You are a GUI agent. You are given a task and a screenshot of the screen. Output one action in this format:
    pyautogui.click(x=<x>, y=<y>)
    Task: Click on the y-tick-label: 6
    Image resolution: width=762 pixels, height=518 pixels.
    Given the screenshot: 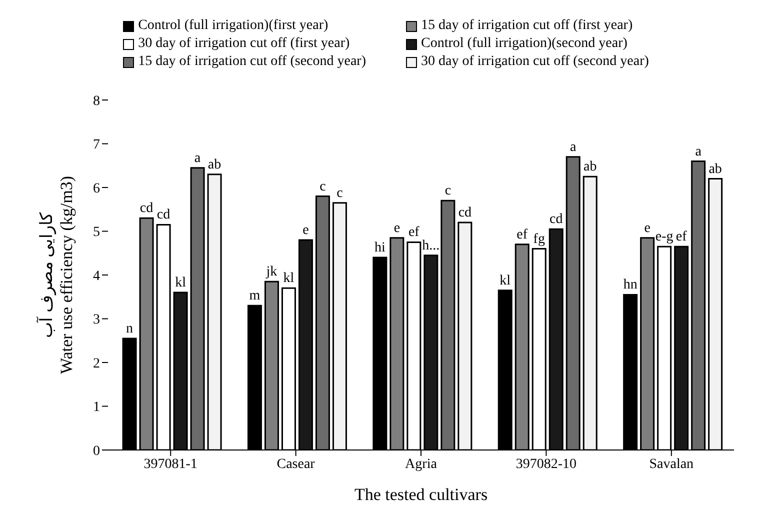 What is the action you would take?
    pyautogui.click(x=96, y=188)
    